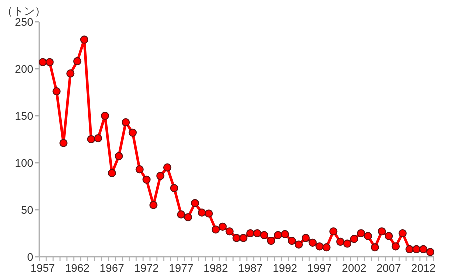 The height and width of the screenshot is (278, 450). Describe the element at coordinates (320, 269) in the screenshot. I see `x-tick-label: 1997` at that location.